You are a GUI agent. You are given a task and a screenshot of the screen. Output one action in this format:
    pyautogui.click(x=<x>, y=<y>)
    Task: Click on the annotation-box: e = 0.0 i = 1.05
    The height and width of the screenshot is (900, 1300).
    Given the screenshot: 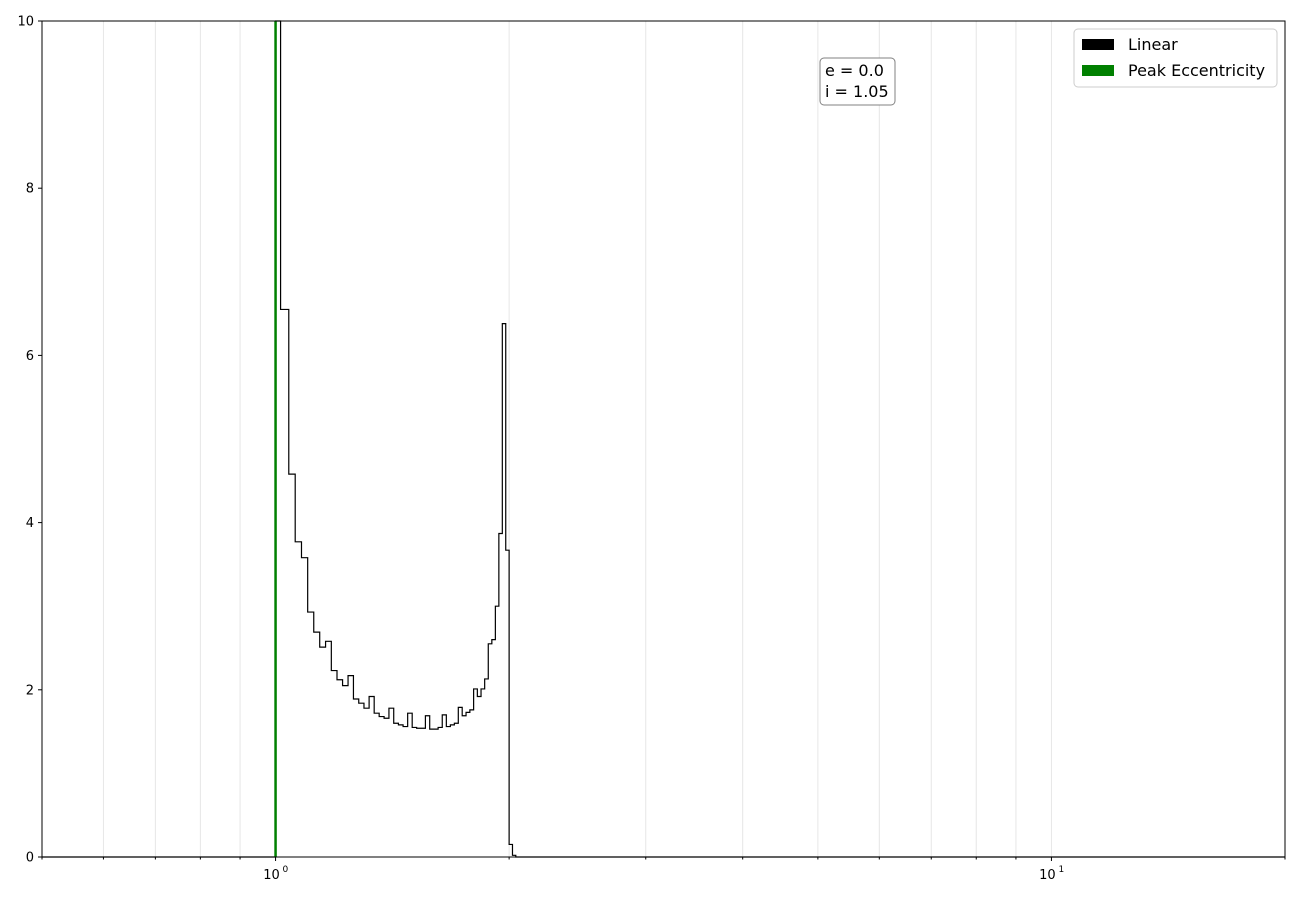 What is the action you would take?
    pyautogui.click(x=857, y=81)
    